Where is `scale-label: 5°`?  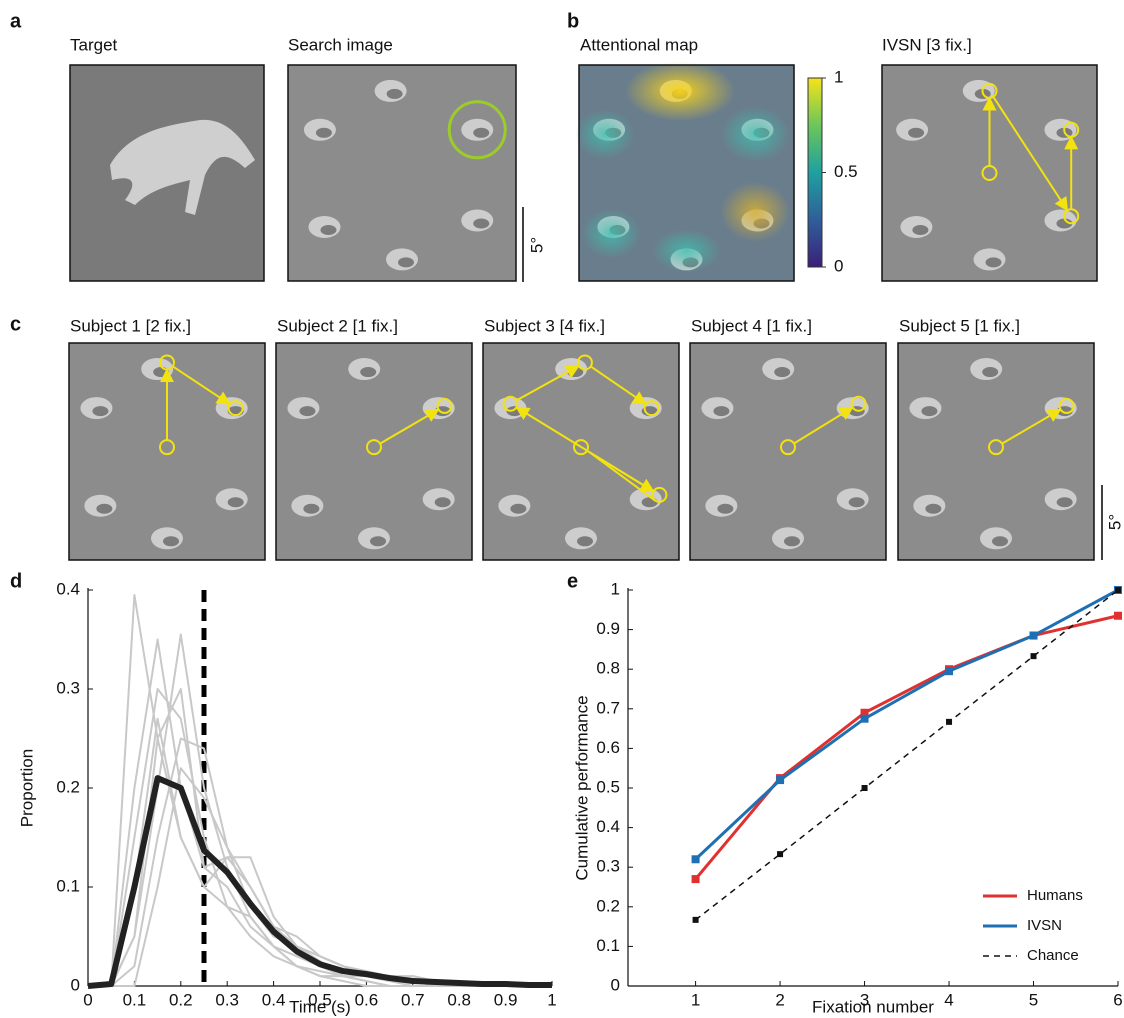
scale-label: 5° is located at coordinates (536, 245).